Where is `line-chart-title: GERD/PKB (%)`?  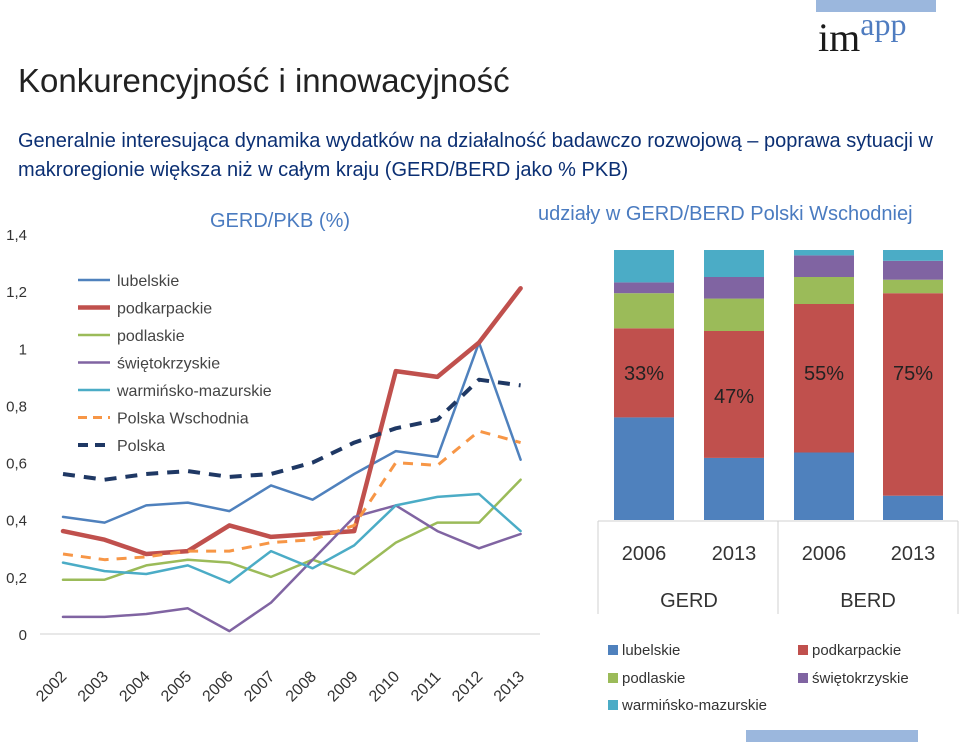
line-chart-title: GERD/PKB (%) is located at coordinates (280, 221).